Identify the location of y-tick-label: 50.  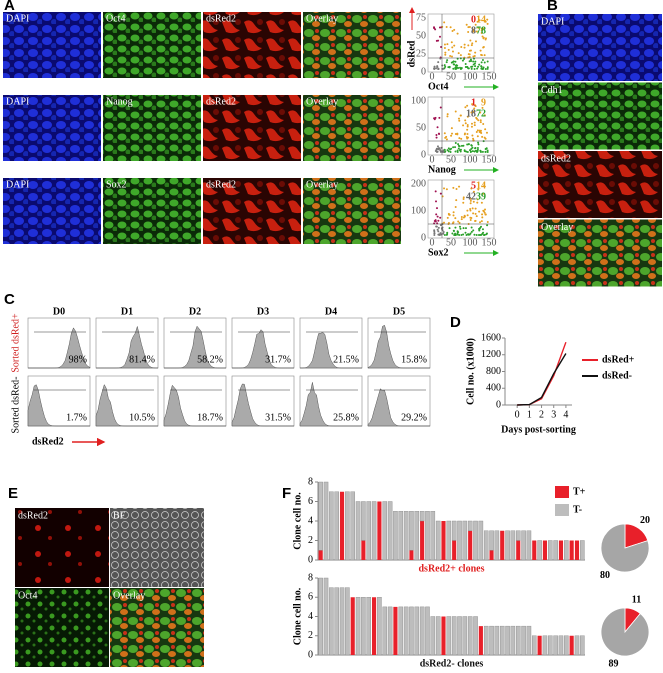
(421, 35).